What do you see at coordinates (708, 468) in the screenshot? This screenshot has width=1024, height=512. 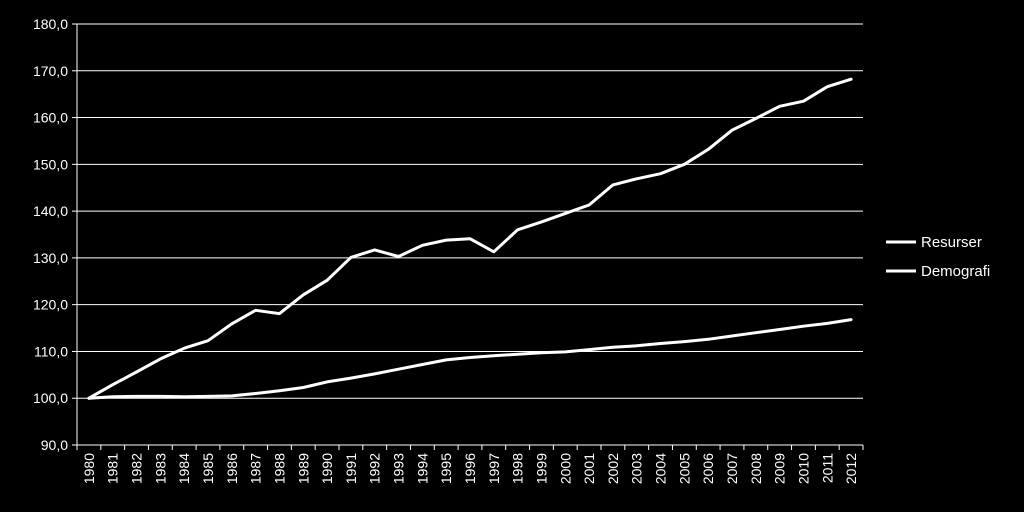 I see `x-tick-label: 2006` at bounding box center [708, 468].